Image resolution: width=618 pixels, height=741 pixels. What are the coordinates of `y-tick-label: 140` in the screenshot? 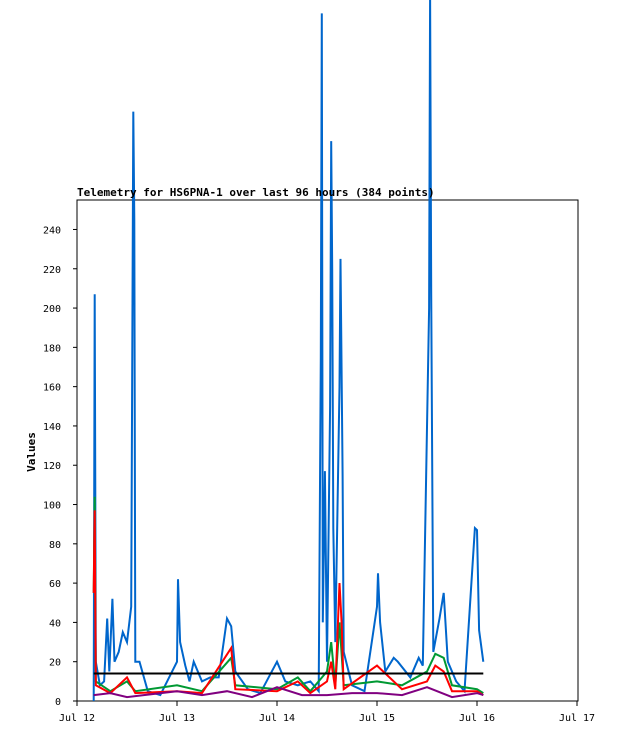 It's located at (52, 427).